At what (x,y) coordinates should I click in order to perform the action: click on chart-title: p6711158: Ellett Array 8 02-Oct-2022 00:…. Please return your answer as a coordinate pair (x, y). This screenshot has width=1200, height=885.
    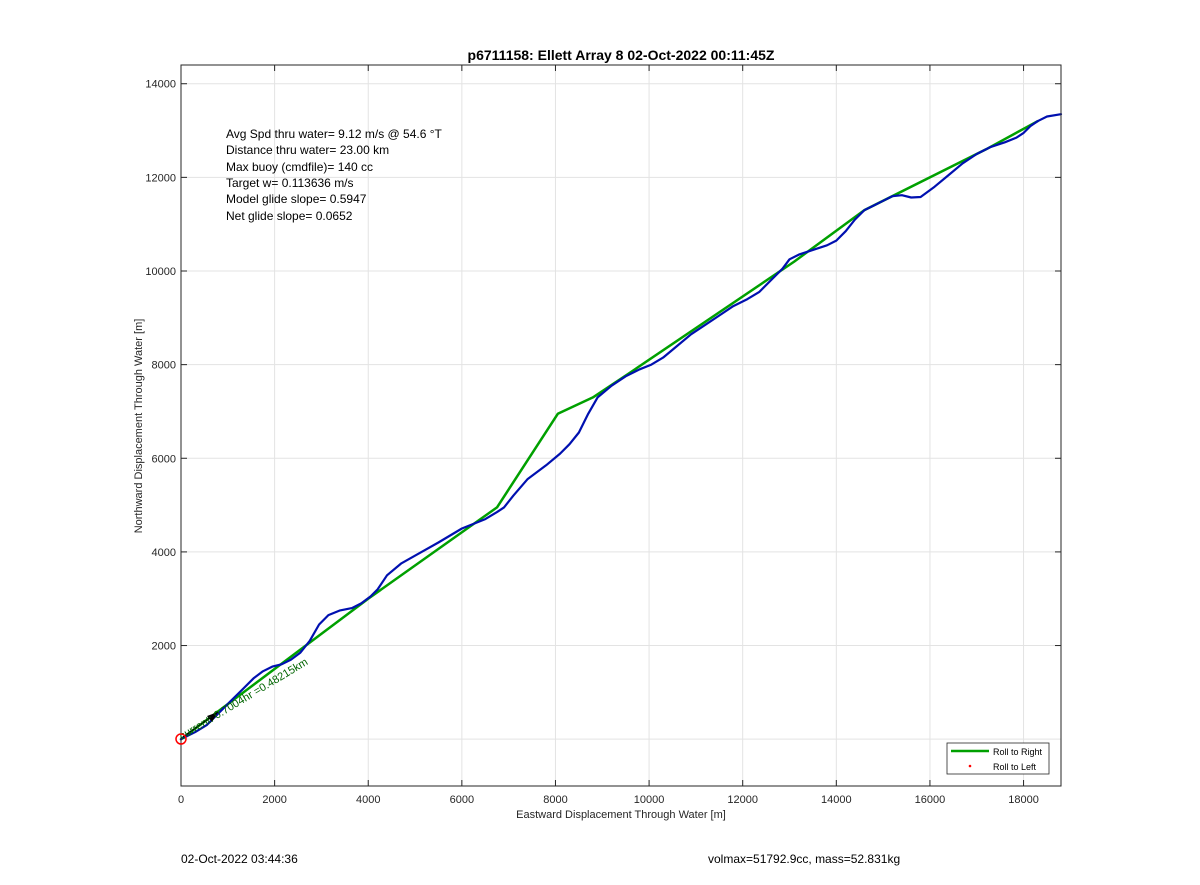
    Looking at the image, I should click on (621, 55).